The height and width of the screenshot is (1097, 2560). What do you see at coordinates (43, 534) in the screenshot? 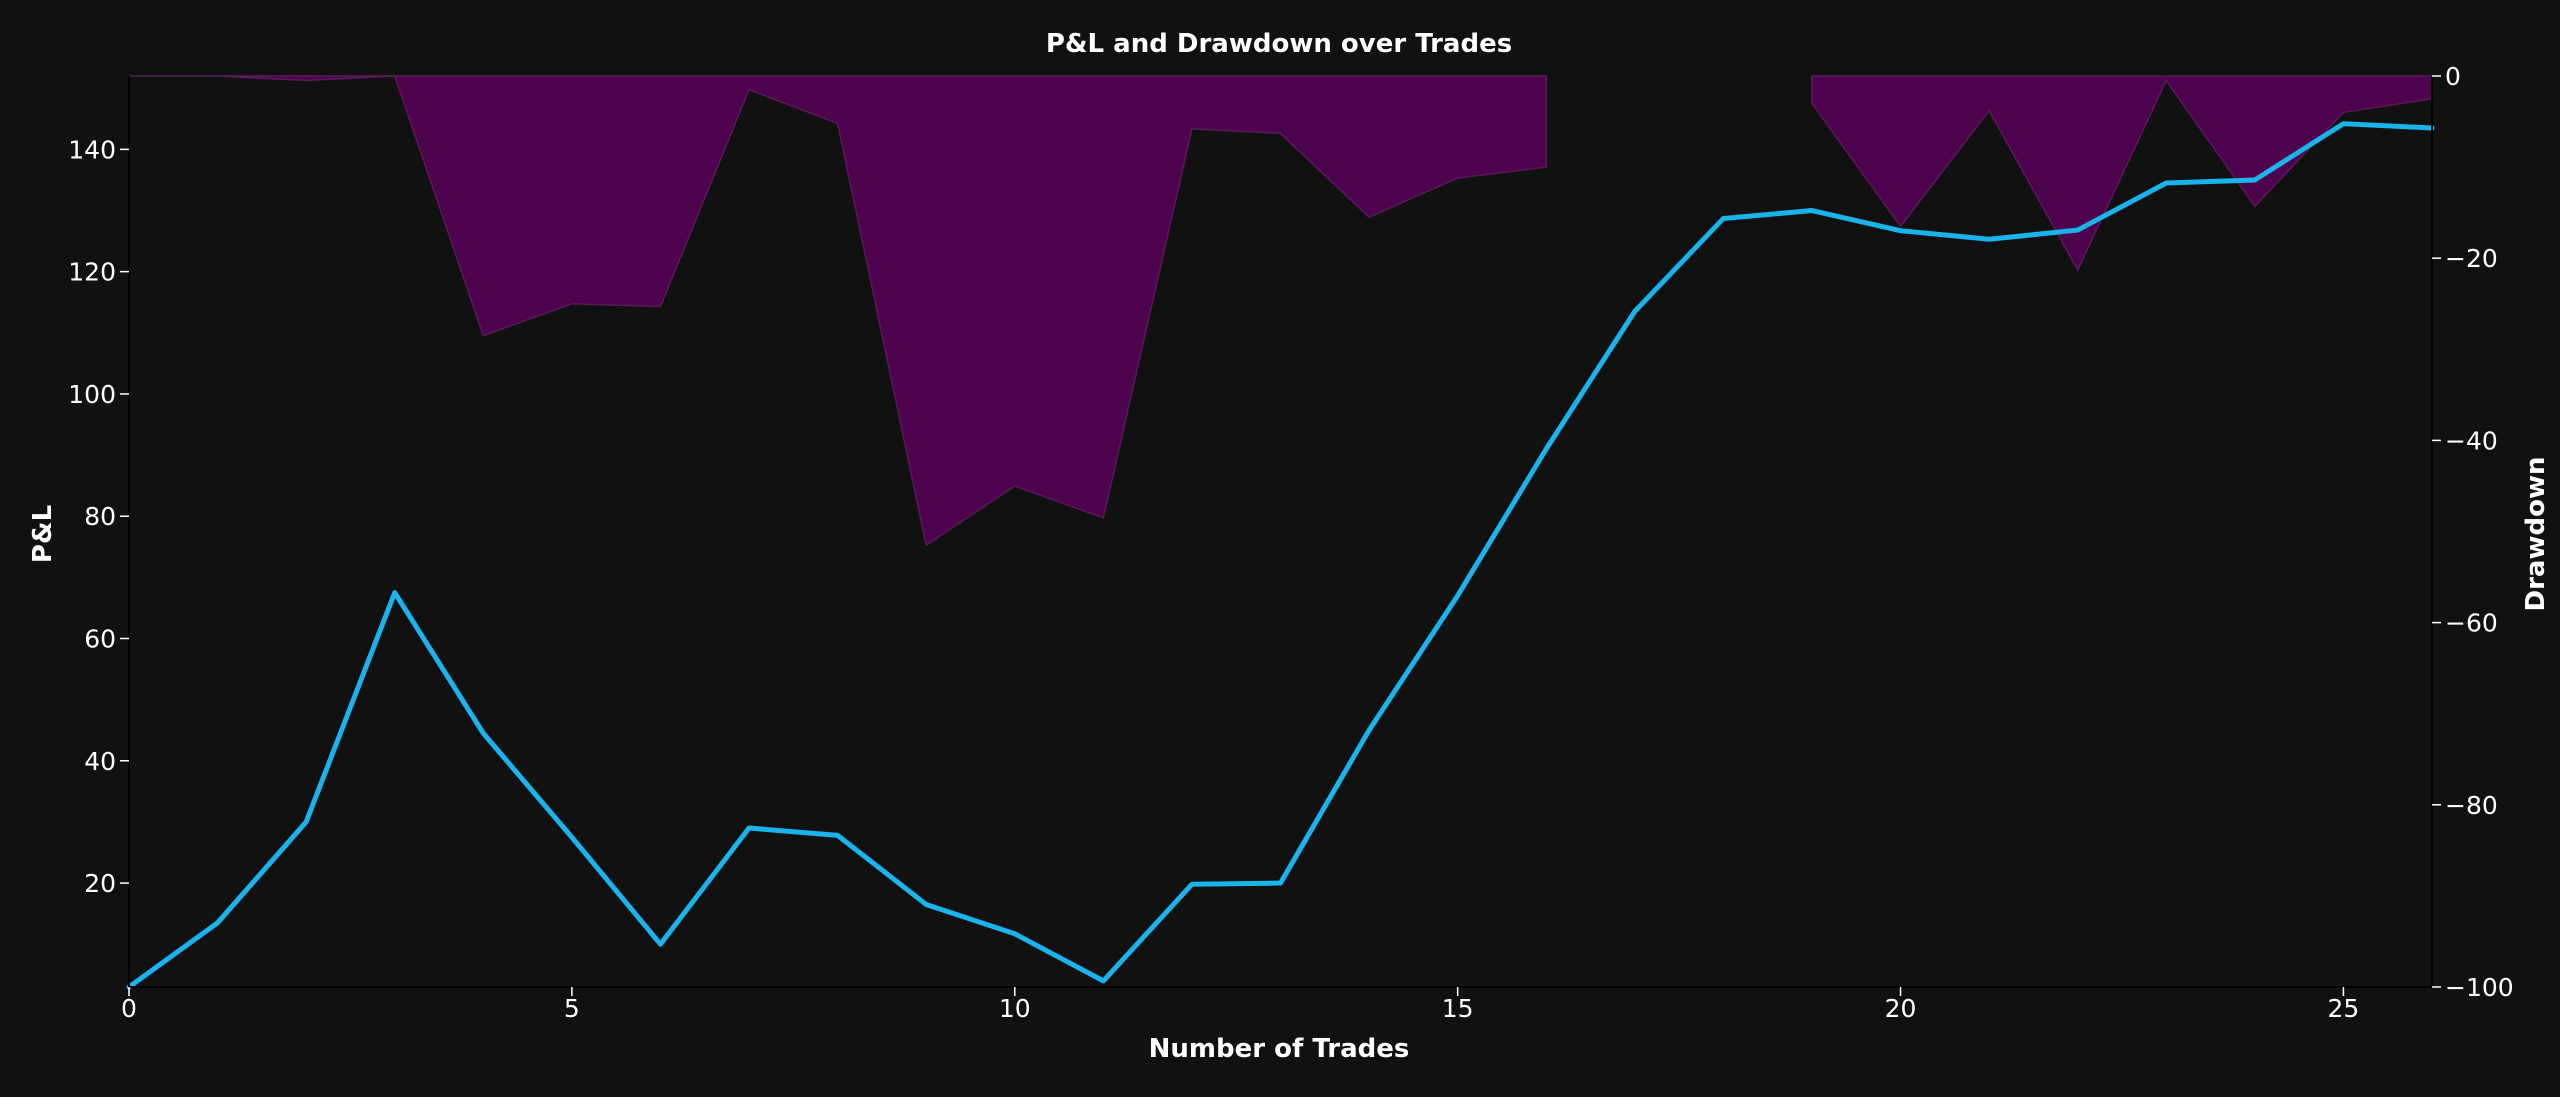
I see `y-axis-title: P&L` at bounding box center [43, 534].